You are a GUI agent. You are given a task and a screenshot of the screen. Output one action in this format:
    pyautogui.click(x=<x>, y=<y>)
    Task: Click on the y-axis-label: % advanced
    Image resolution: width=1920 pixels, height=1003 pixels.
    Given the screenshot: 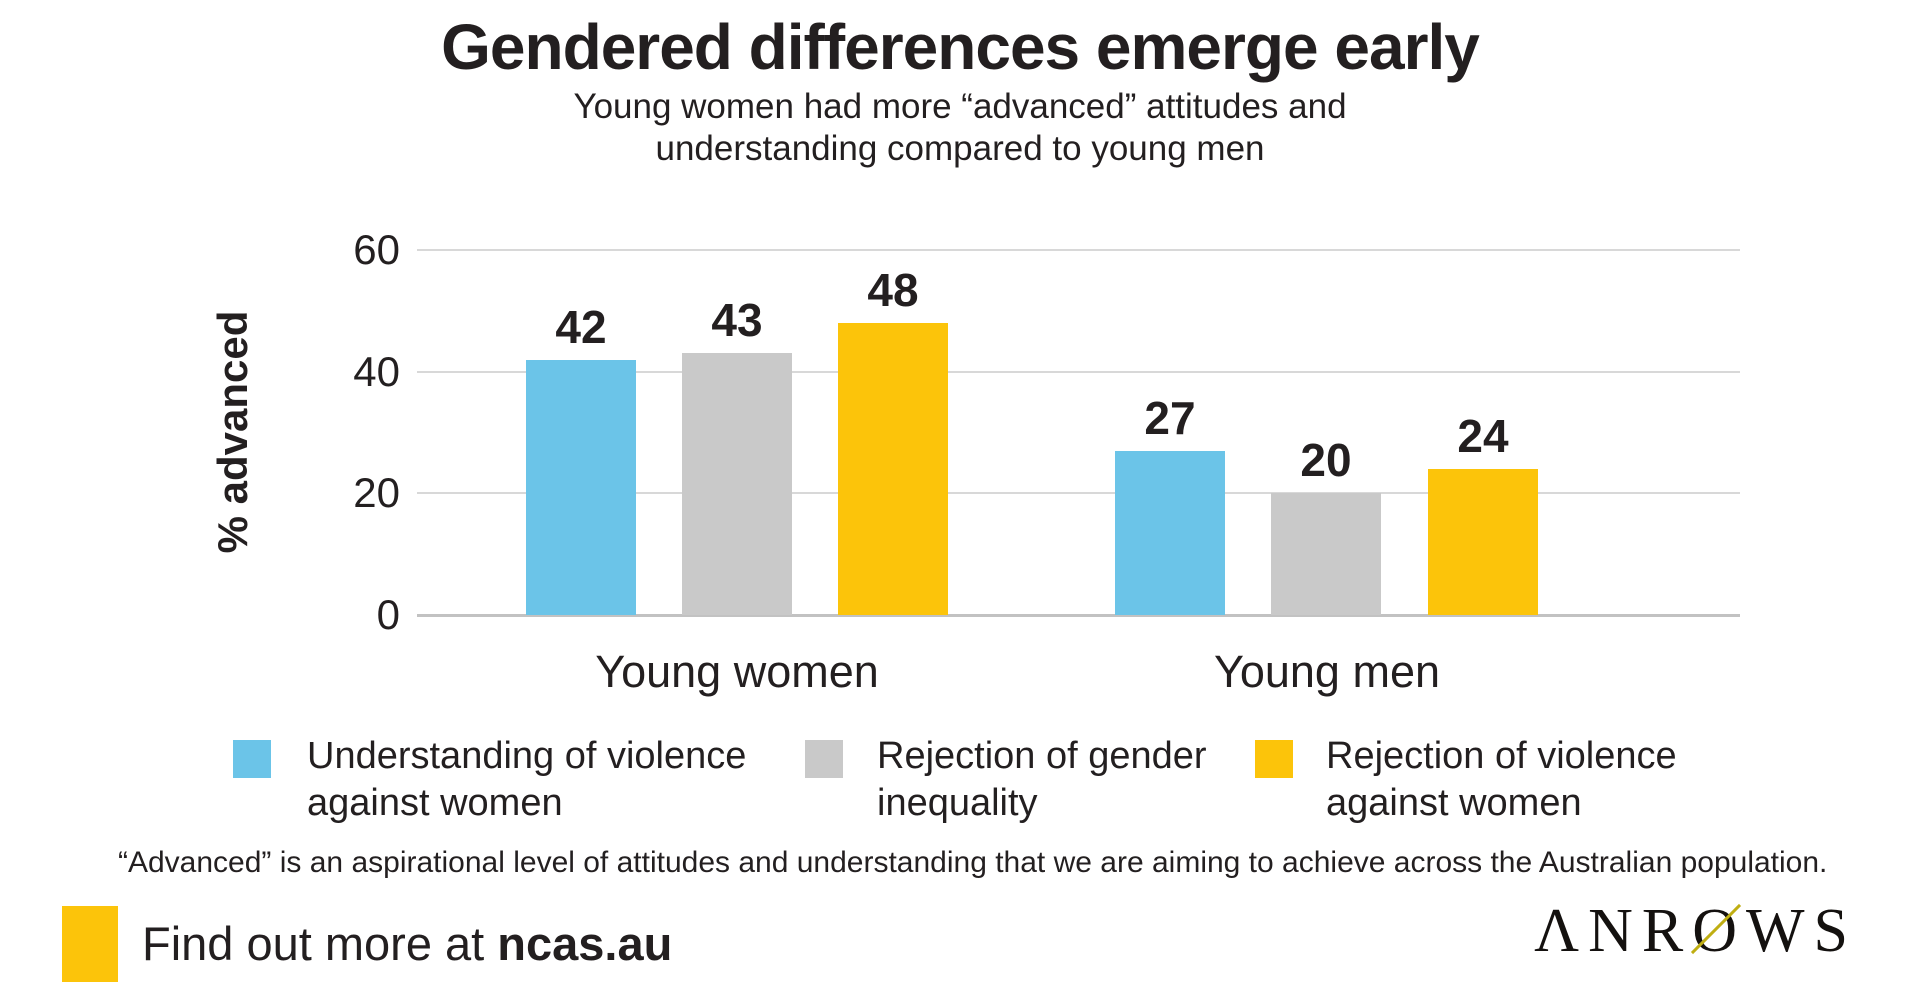 What is the action you would take?
    pyautogui.click(x=232, y=432)
    